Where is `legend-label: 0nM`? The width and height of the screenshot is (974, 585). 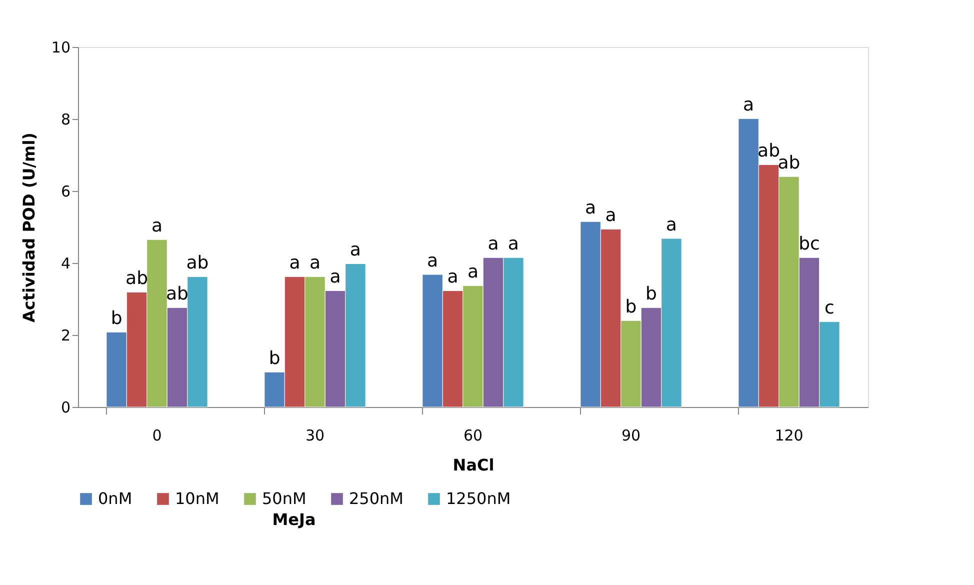 legend-label: 0nM is located at coordinates (115, 498).